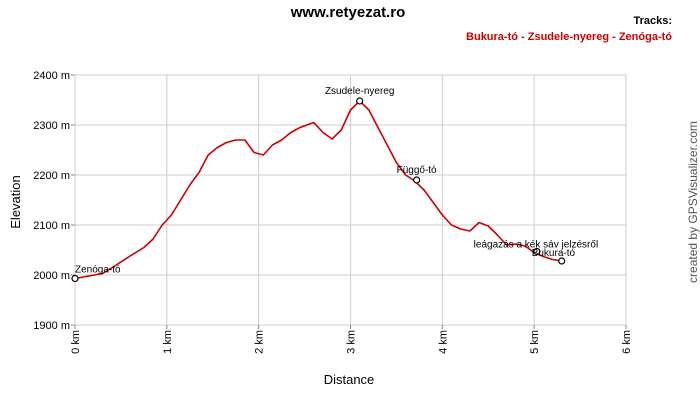 The image size is (700, 400). I want to click on waypoint-label: Bukura-tó, so click(554, 253).